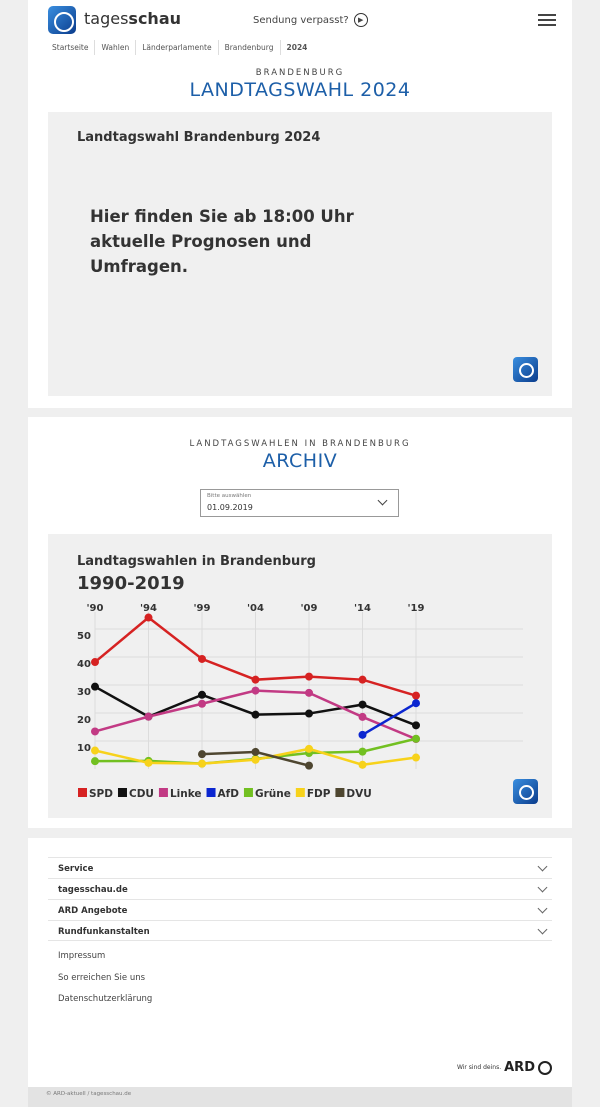  Describe the element at coordinates (84, 748) in the screenshot. I see `y-tick-label: 10` at that location.